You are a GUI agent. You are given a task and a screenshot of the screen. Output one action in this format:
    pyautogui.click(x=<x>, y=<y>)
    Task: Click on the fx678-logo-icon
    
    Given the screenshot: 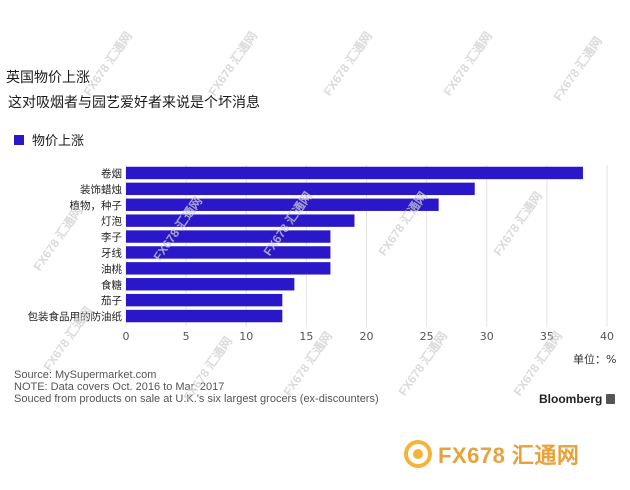 What is the action you would take?
    pyautogui.click(x=418, y=454)
    